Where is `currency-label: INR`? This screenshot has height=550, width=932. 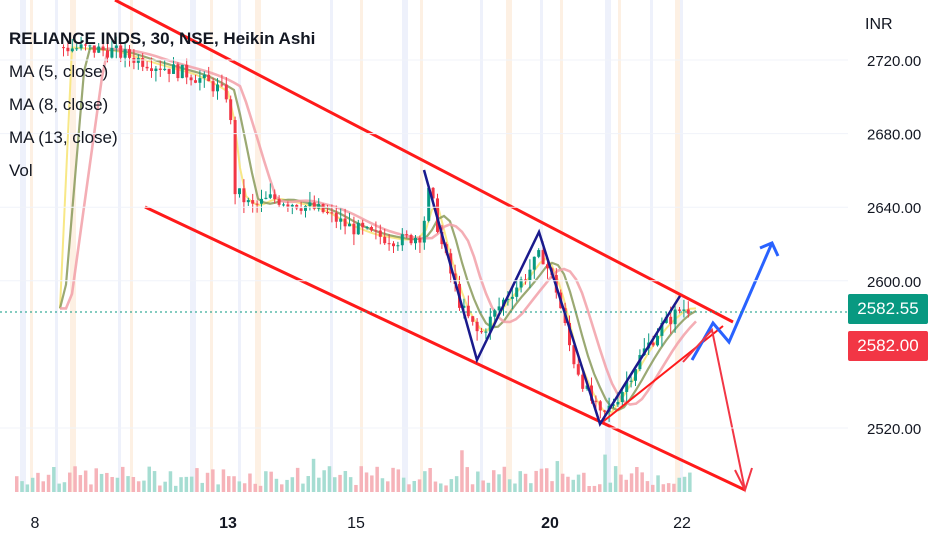 currency-label: INR is located at coordinates (879, 24).